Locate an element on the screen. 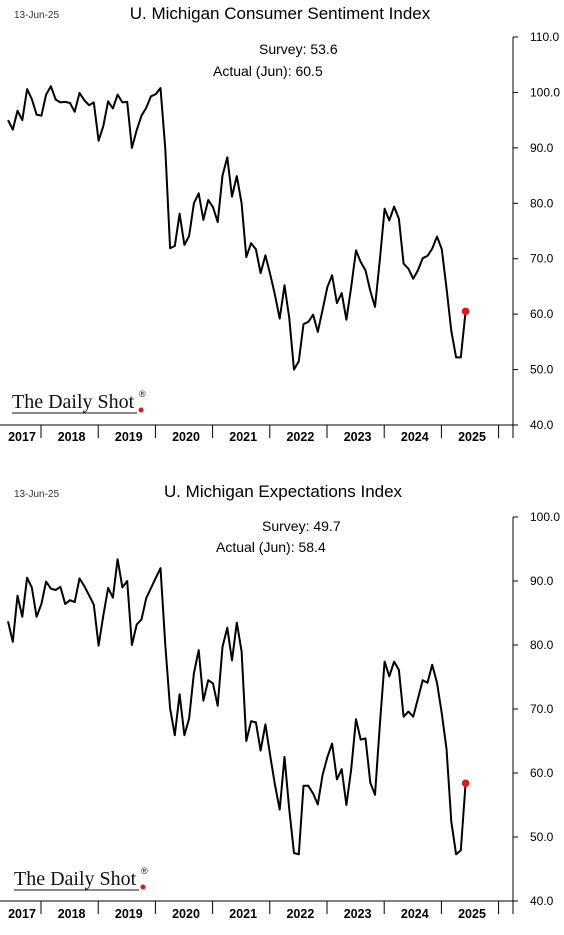 The height and width of the screenshot is (935, 564). actual-annotation: Actual (Jun): 60.5 is located at coordinates (268, 71).